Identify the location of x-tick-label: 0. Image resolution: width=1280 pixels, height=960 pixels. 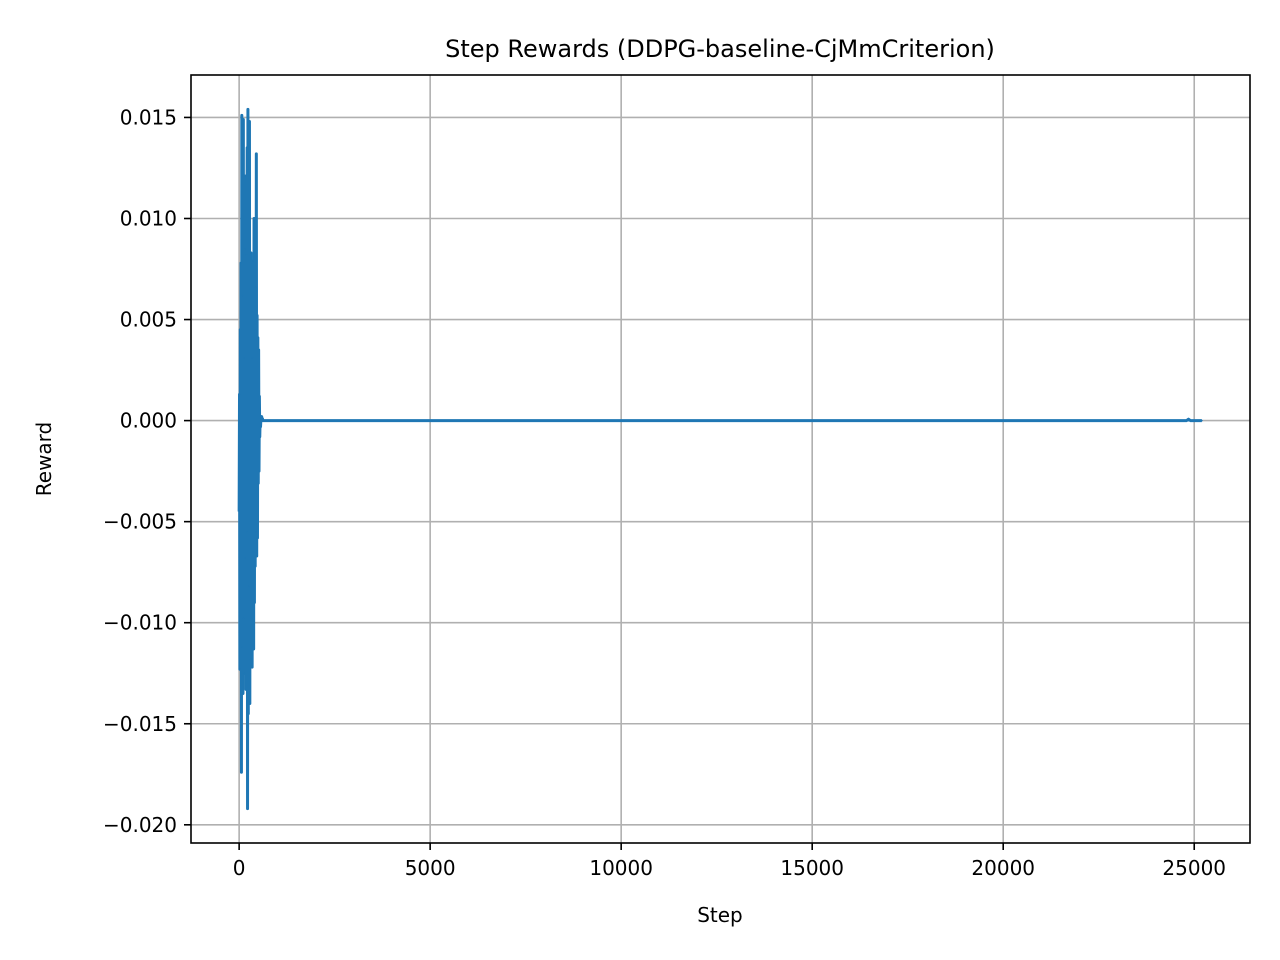
(239, 868).